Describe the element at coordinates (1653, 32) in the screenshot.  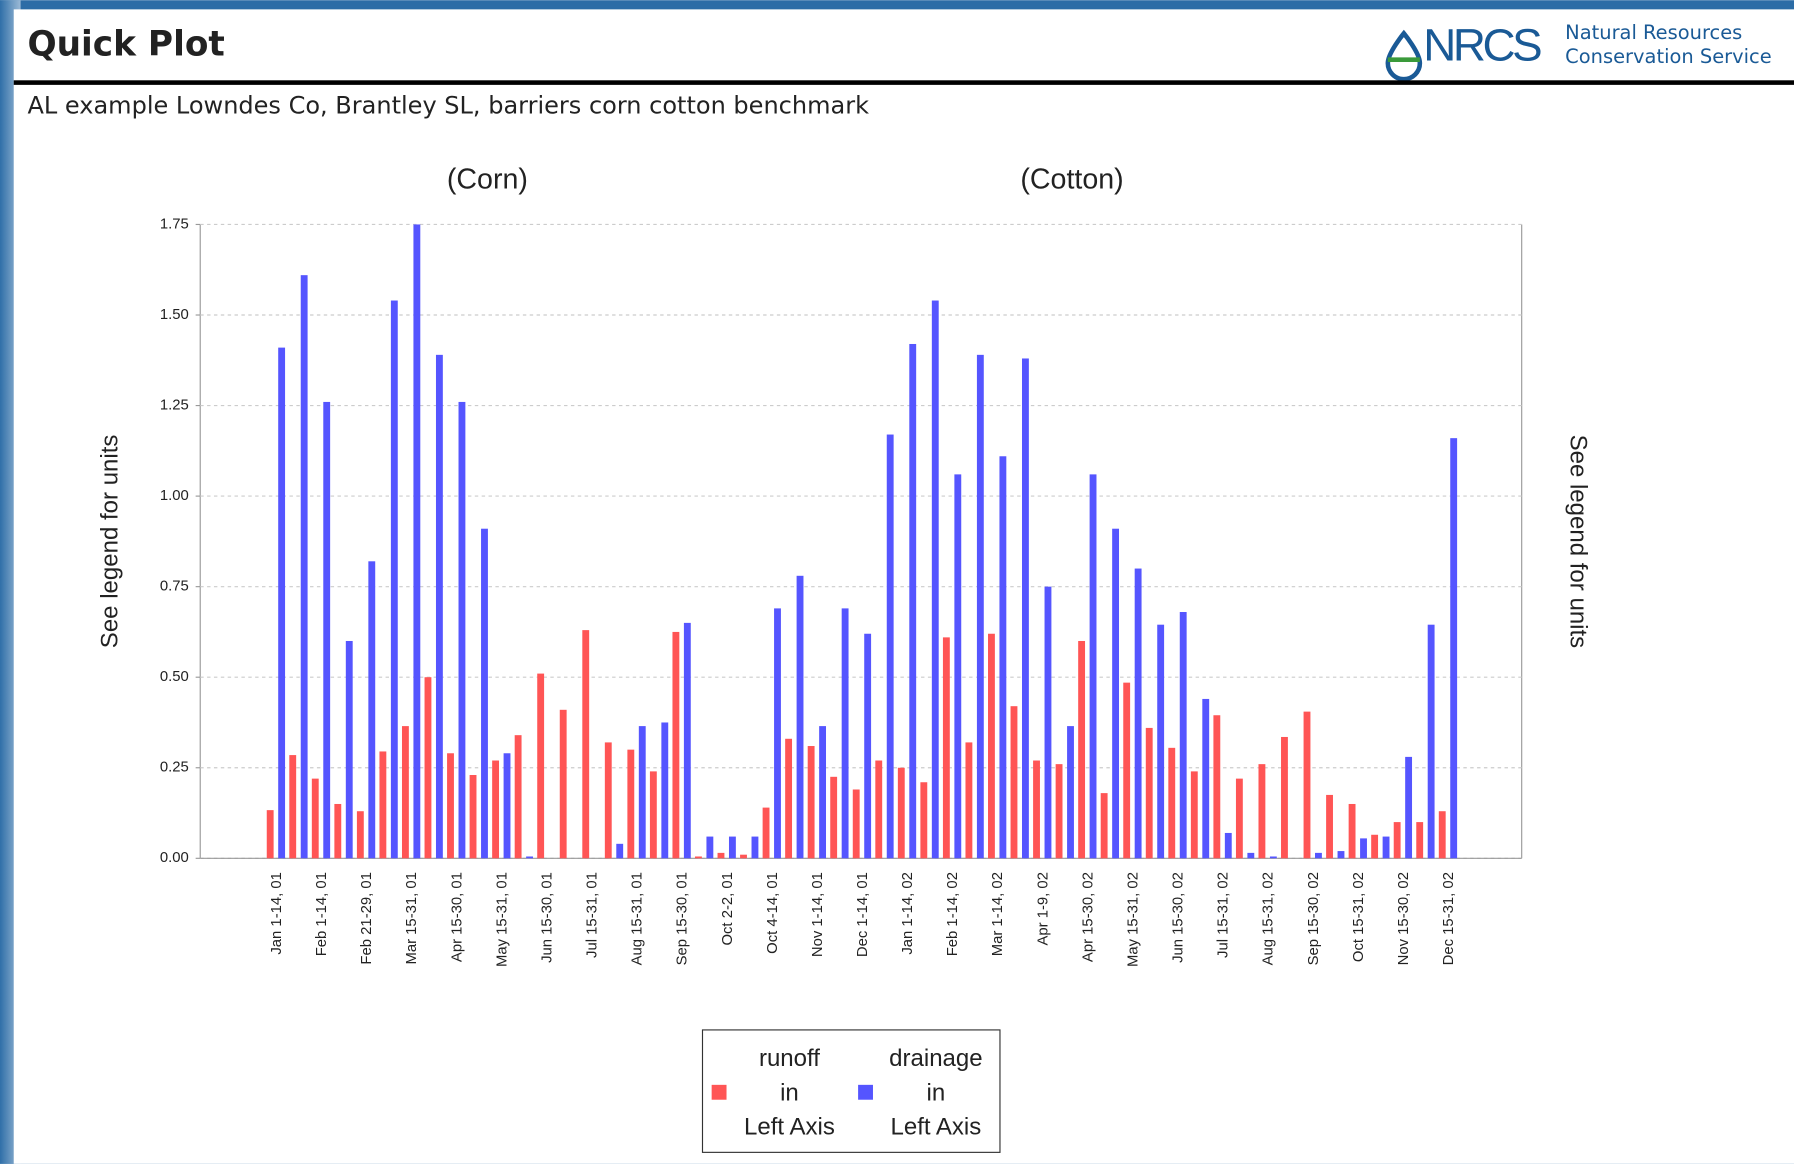
I see `agency-name: Natural Resources` at that location.